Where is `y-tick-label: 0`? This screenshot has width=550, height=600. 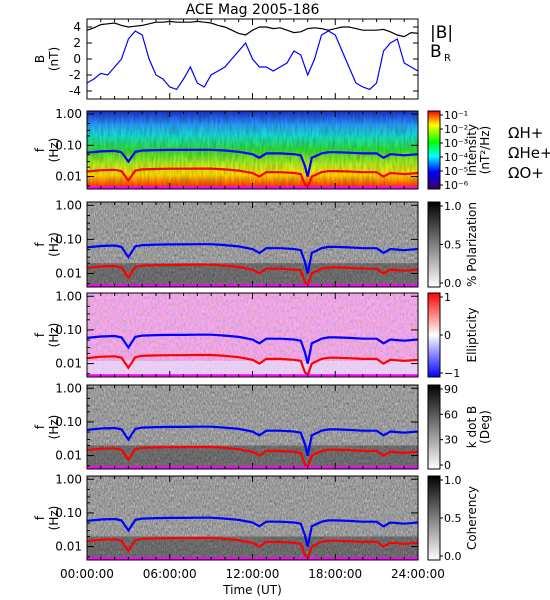 y-tick-label: 0 is located at coordinates (77, 59).